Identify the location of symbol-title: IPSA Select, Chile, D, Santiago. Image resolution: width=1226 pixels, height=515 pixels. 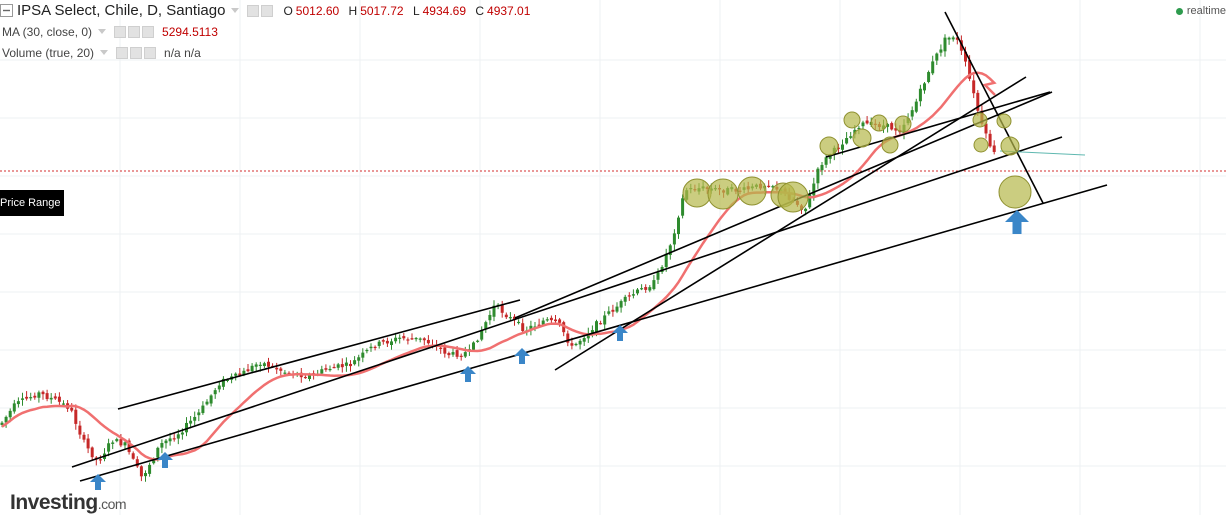
(121, 10).